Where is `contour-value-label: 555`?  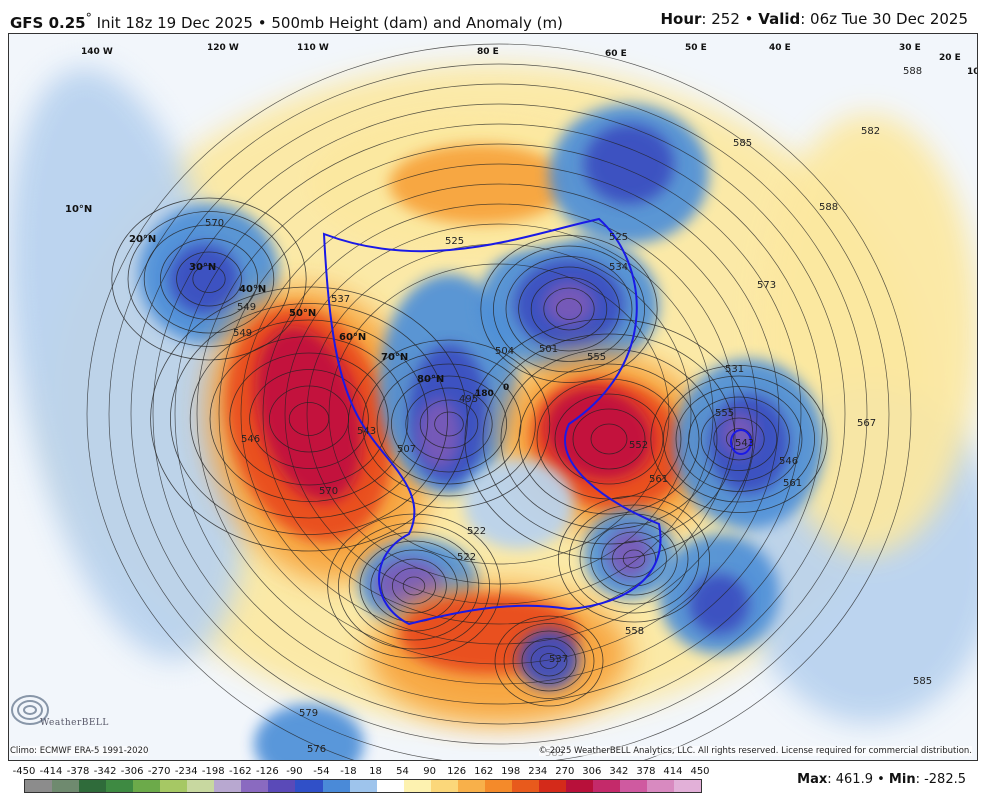
contour-value-label: 555 is located at coordinates (596, 357).